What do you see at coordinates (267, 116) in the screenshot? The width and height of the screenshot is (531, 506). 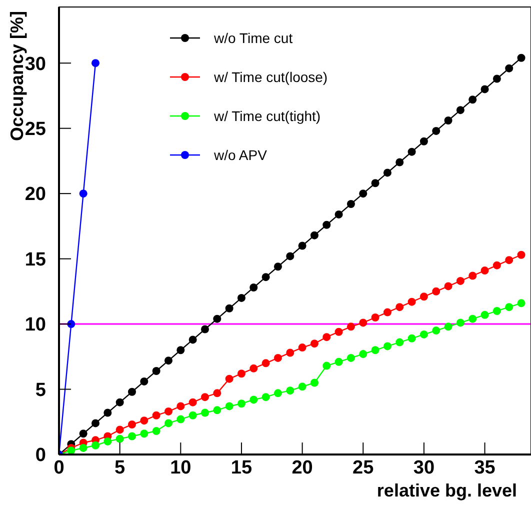 I see `legend-label: w/ Time cut(tight)` at bounding box center [267, 116].